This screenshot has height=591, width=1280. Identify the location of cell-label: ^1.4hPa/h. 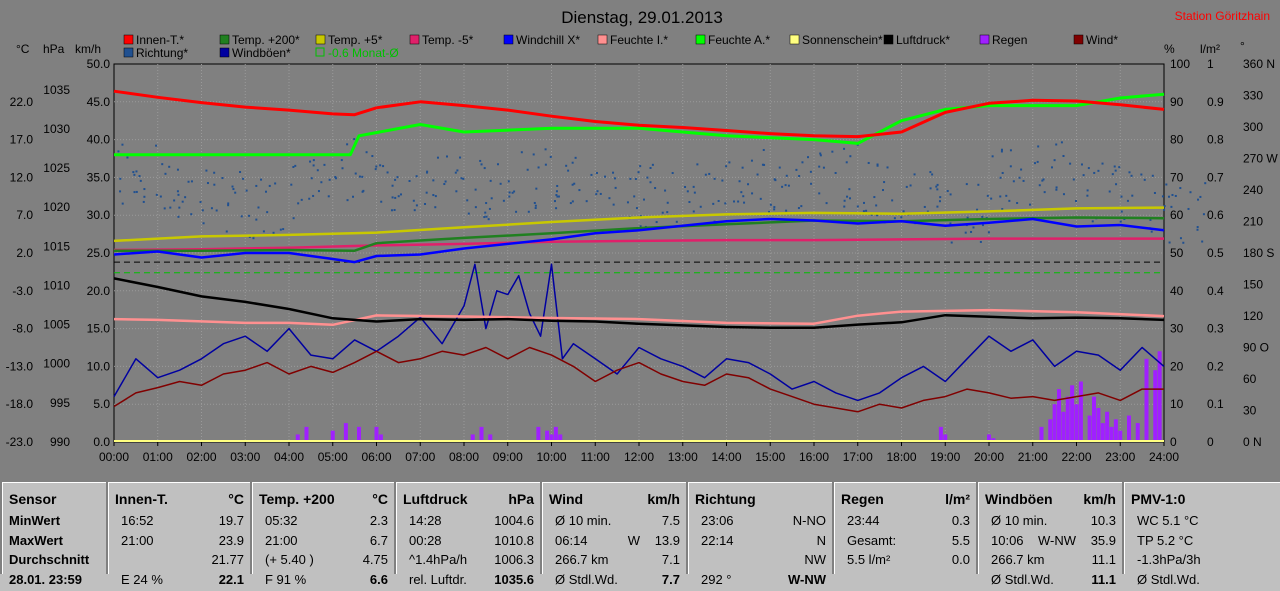
(438, 559).